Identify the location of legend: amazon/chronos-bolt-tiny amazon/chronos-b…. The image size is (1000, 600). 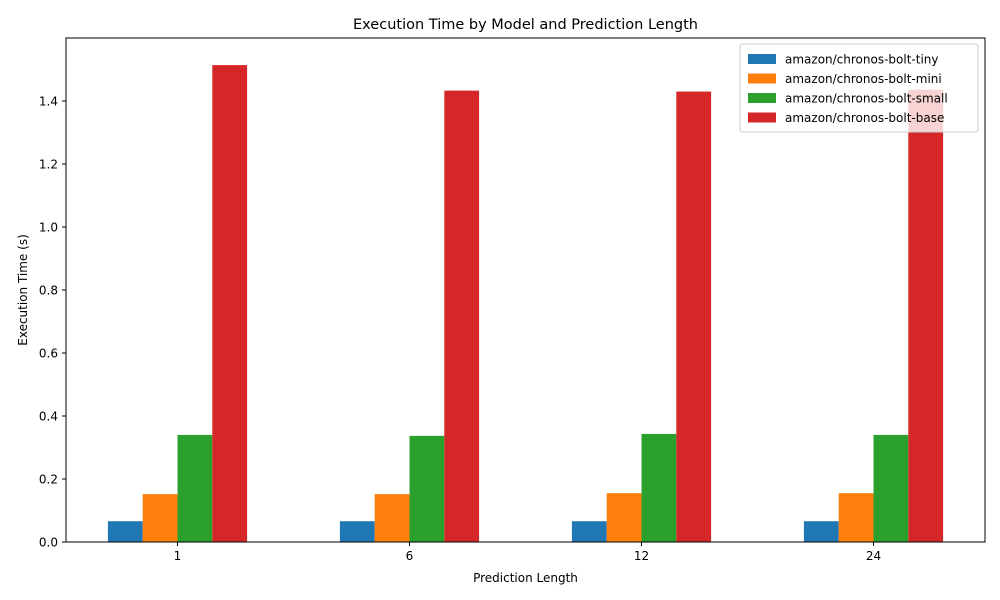
(859, 88).